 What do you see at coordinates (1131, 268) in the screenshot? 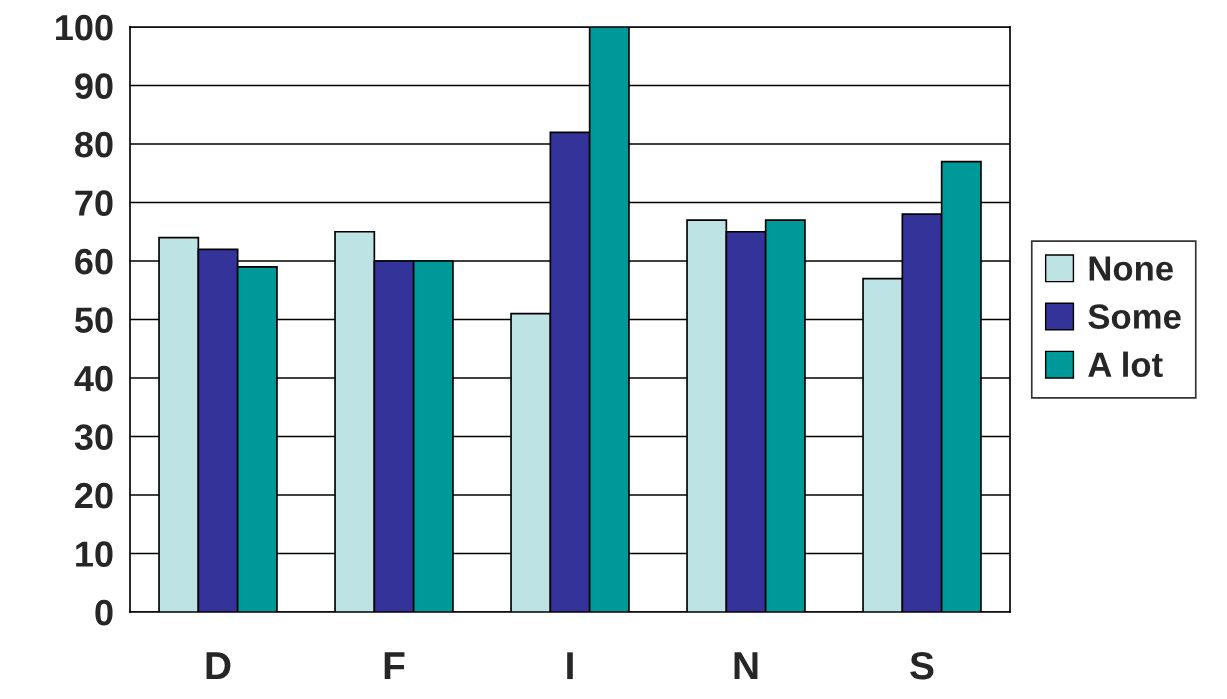
I see `legend-label: None` at bounding box center [1131, 268].